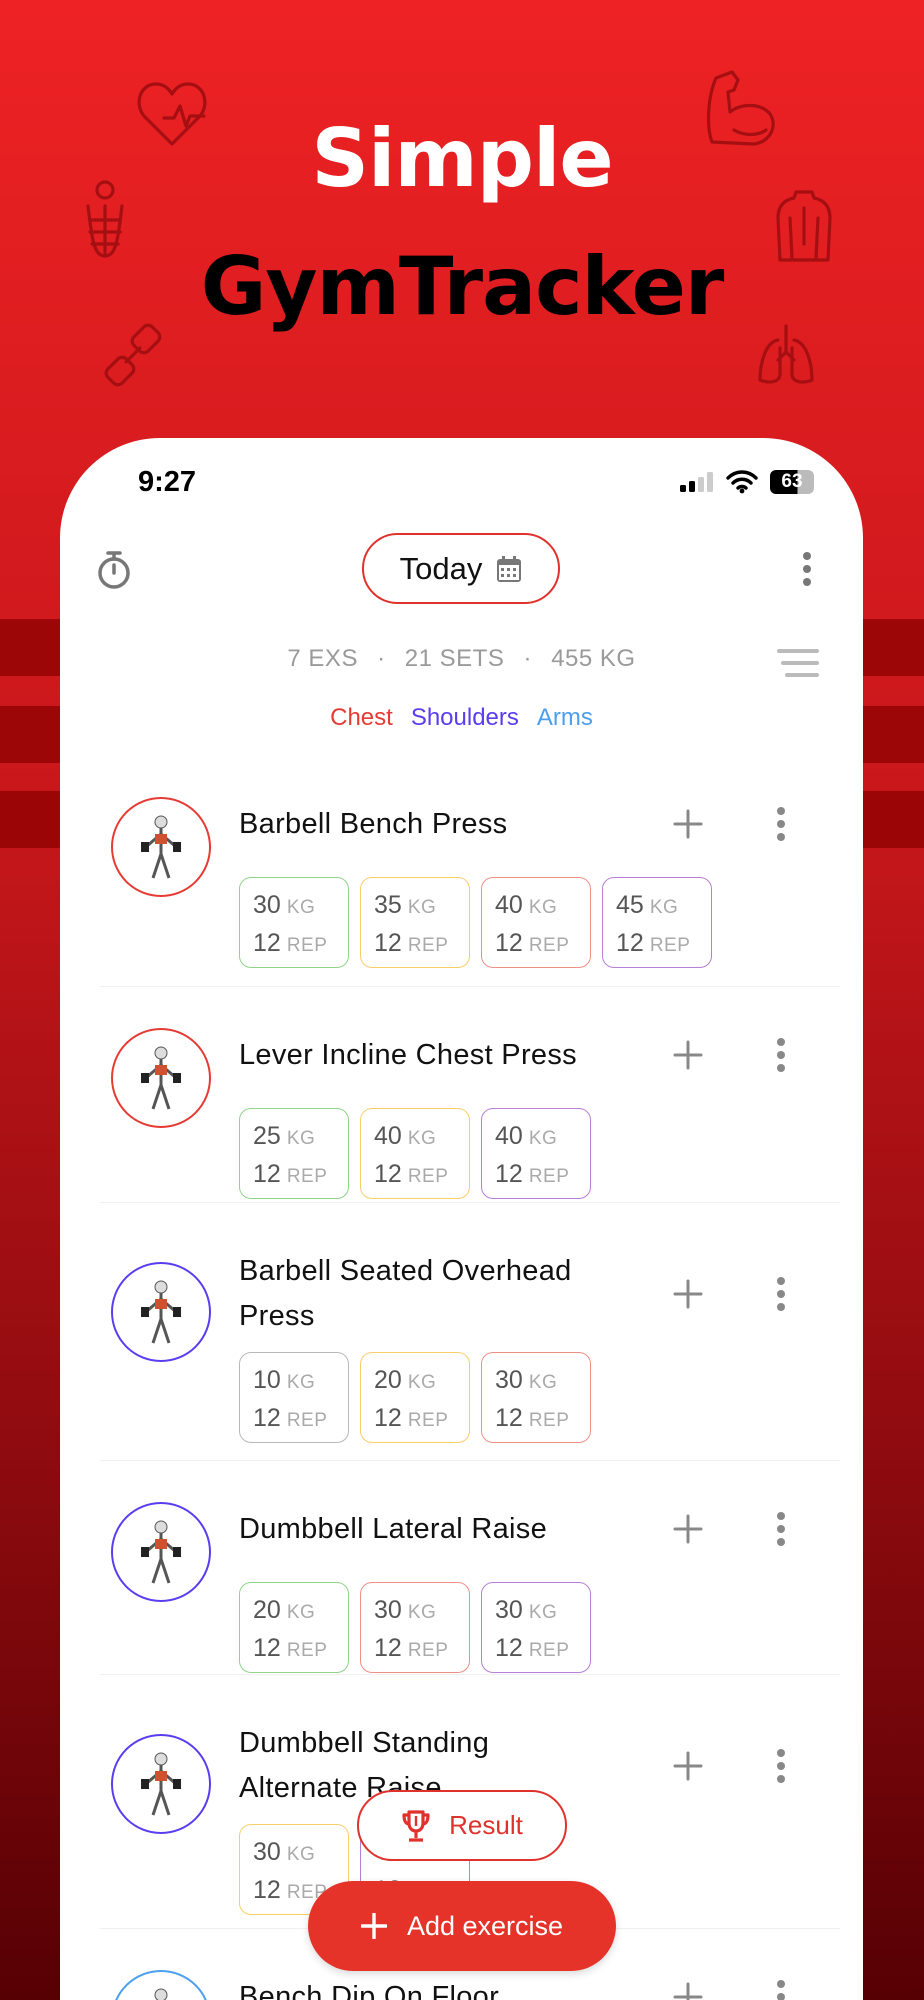 The height and width of the screenshot is (2000, 924). I want to click on weight-row: 35 KG, so click(421, 905).